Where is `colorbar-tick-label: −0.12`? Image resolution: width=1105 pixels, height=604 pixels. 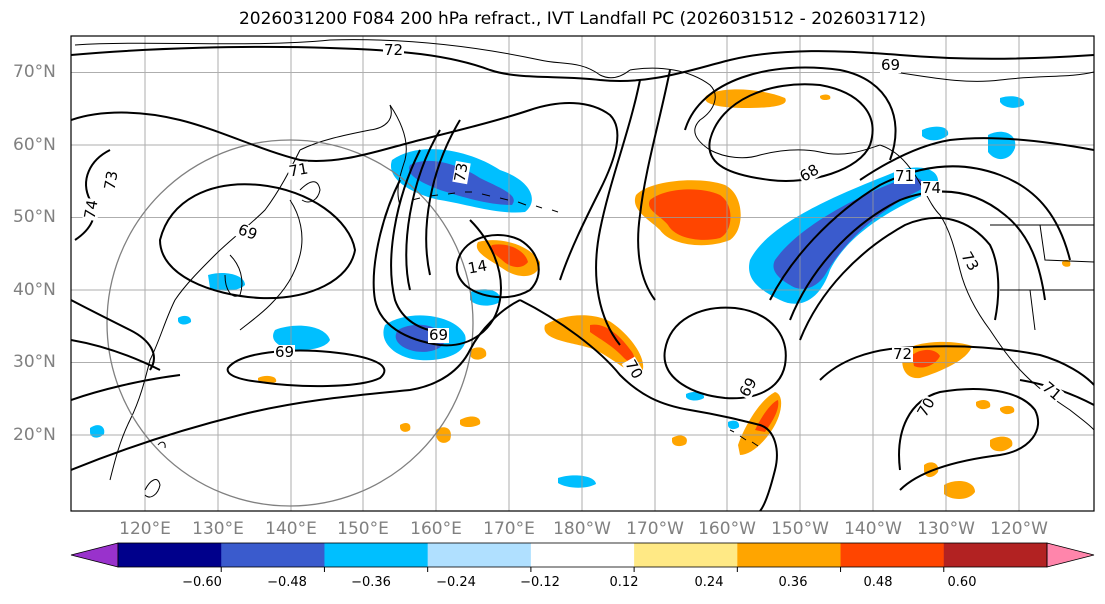
colorbar-tick-label: −0.12 is located at coordinates (540, 582).